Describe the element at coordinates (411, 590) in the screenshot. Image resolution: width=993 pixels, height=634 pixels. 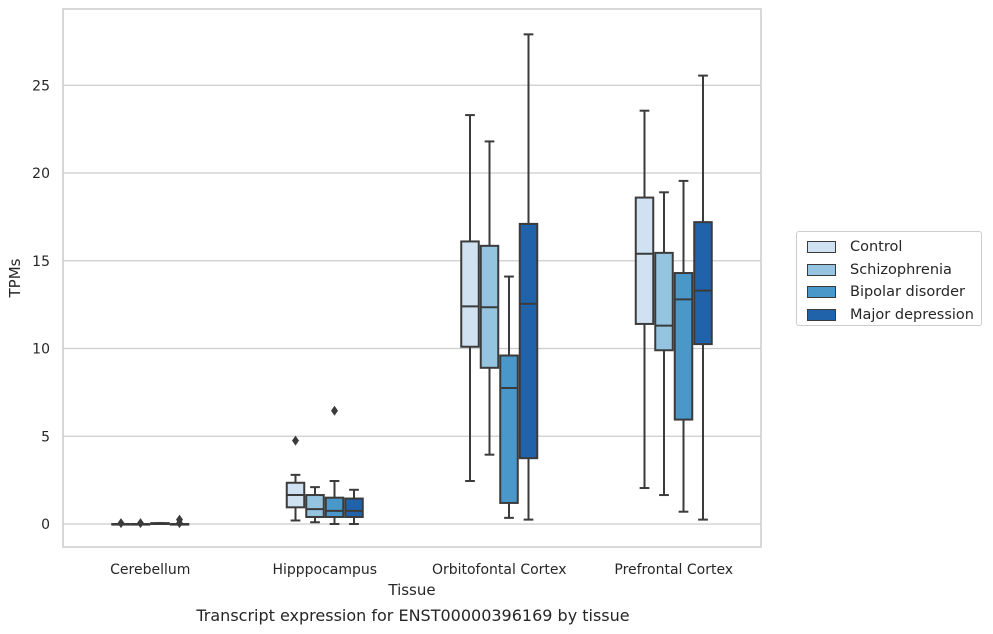
I see `x-axis-label: Tissue` at that location.